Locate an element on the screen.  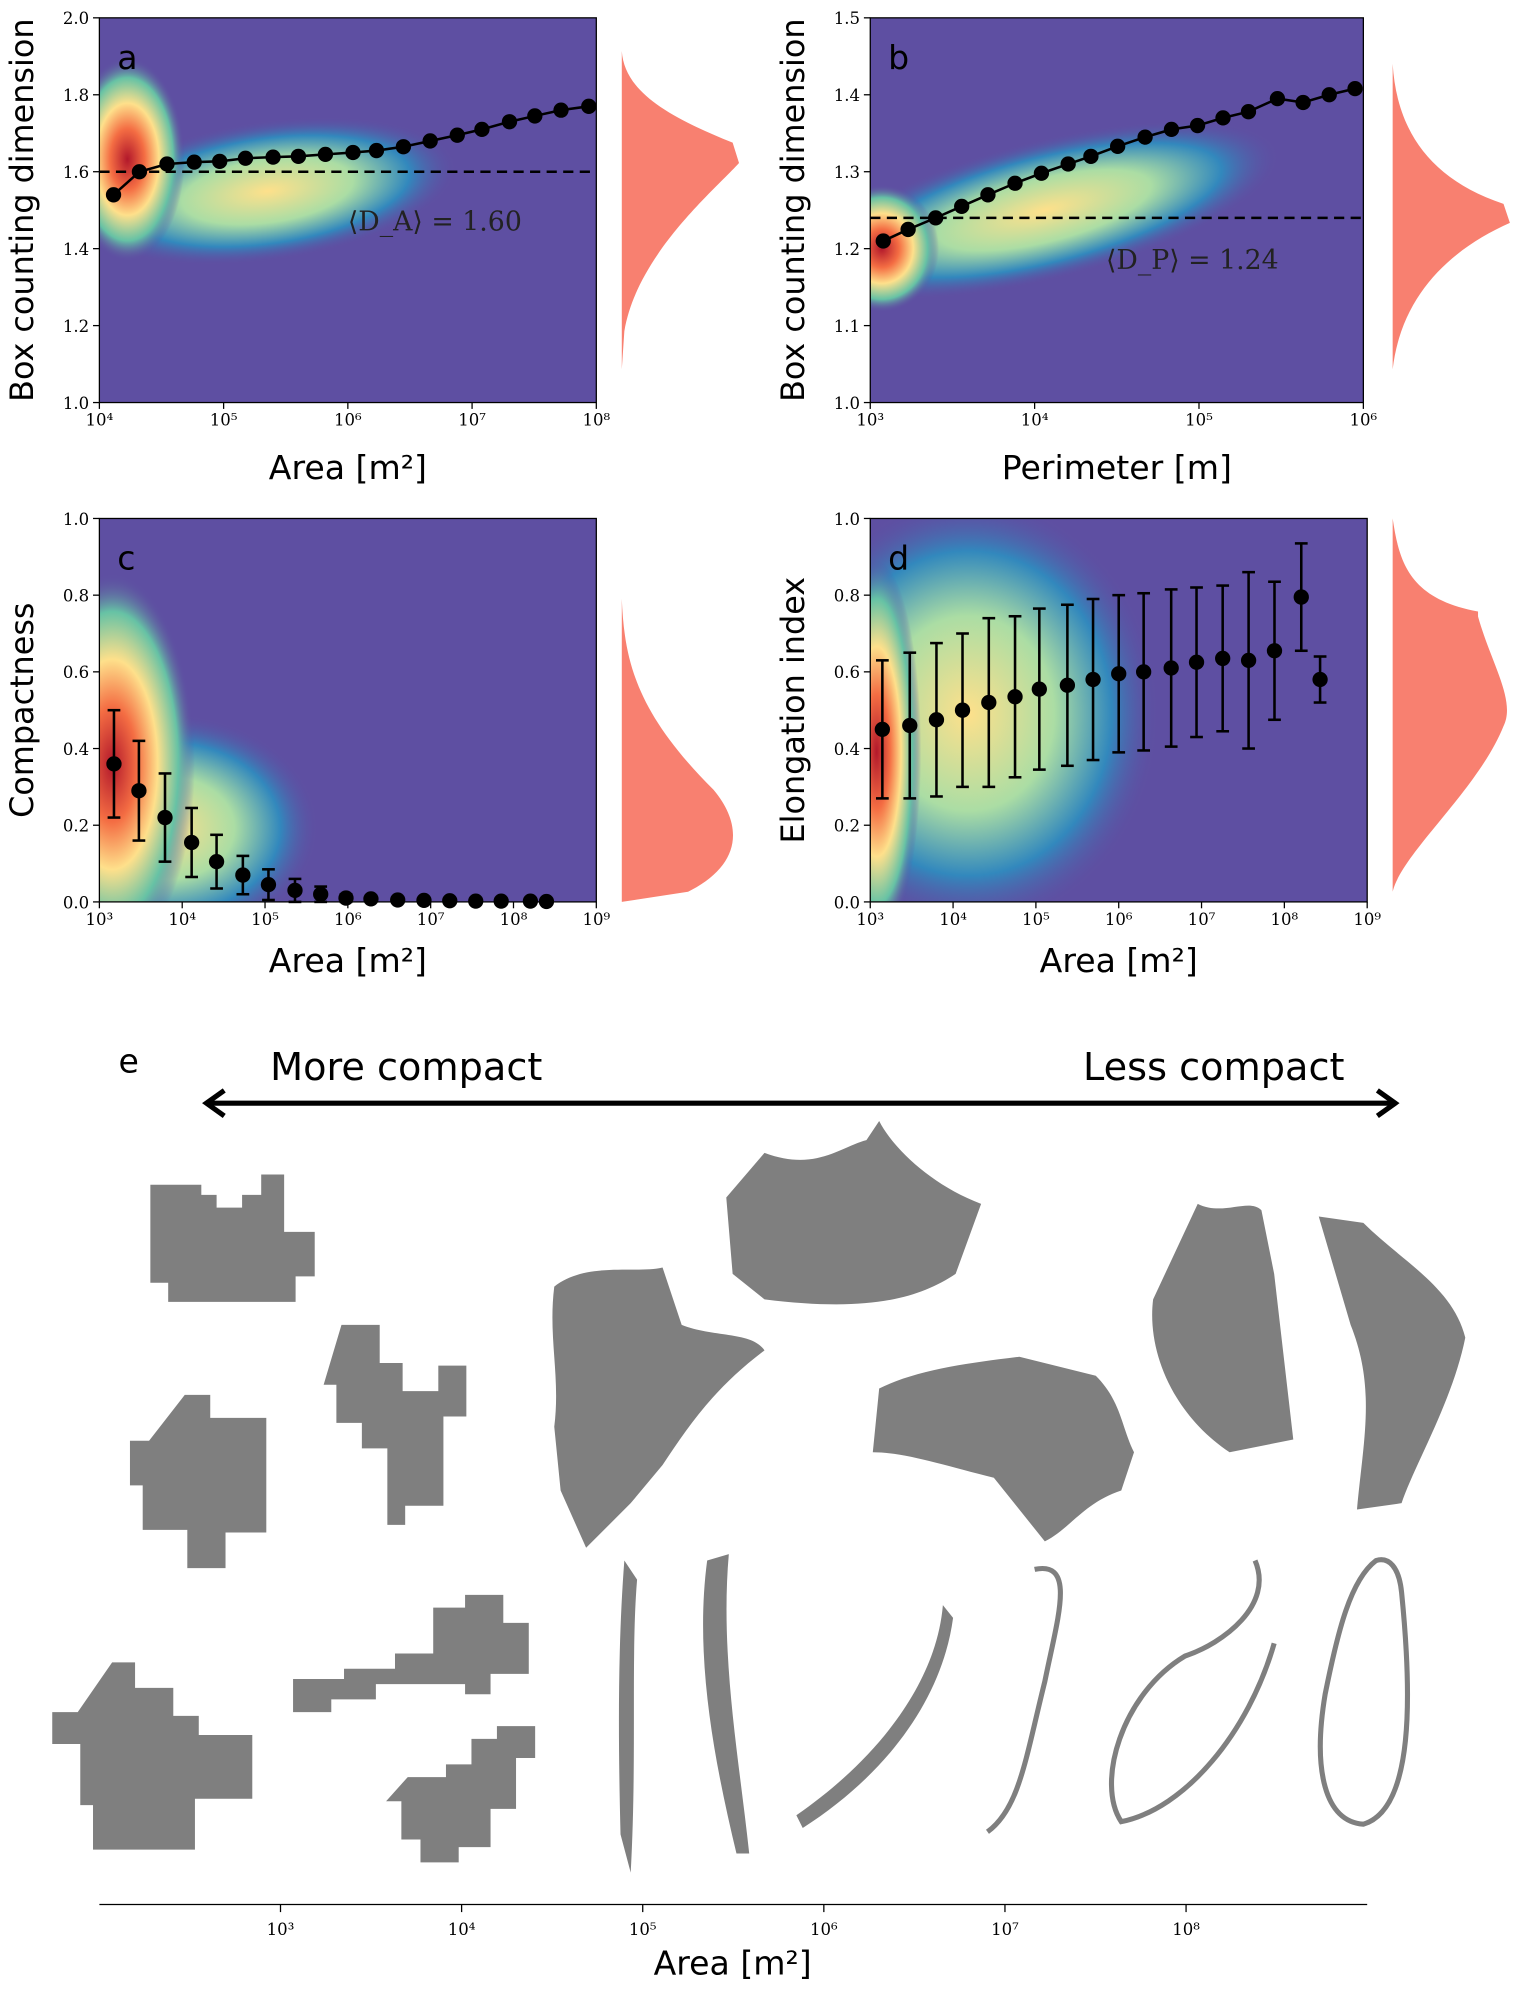
panel-label: c is located at coordinates (126, 557).